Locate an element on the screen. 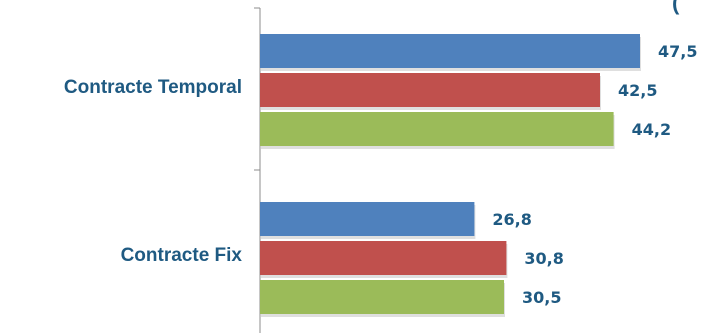  data-label-contracte-temporal-2: 44,2 is located at coordinates (651, 129).